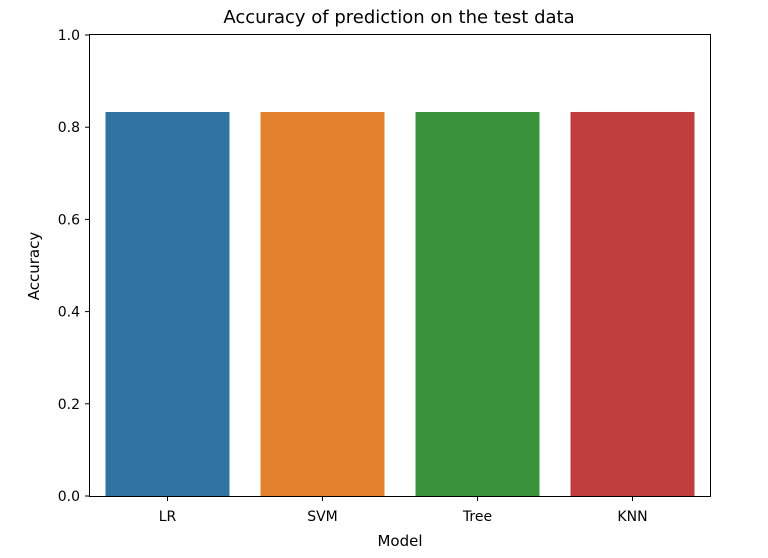  Describe the element at coordinates (477, 517) in the screenshot. I see `x-tick-label: Tree` at that location.